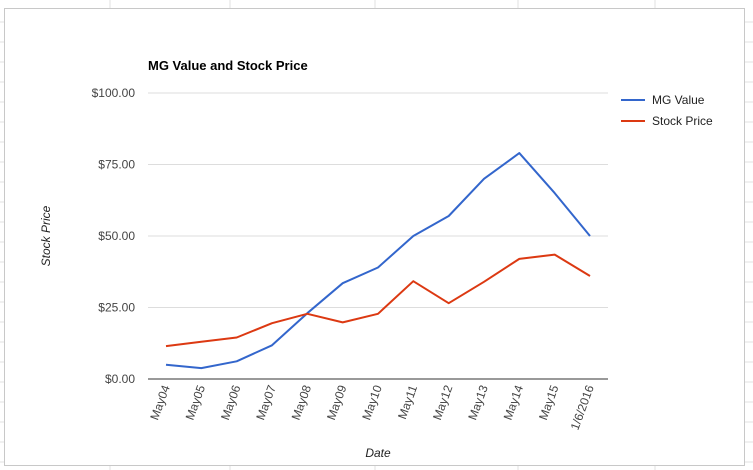 The image size is (753, 470). What do you see at coordinates (582, 407) in the screenshot?
I see `x-tick-label: 1/6/2016` at bounding box center [582, 407].